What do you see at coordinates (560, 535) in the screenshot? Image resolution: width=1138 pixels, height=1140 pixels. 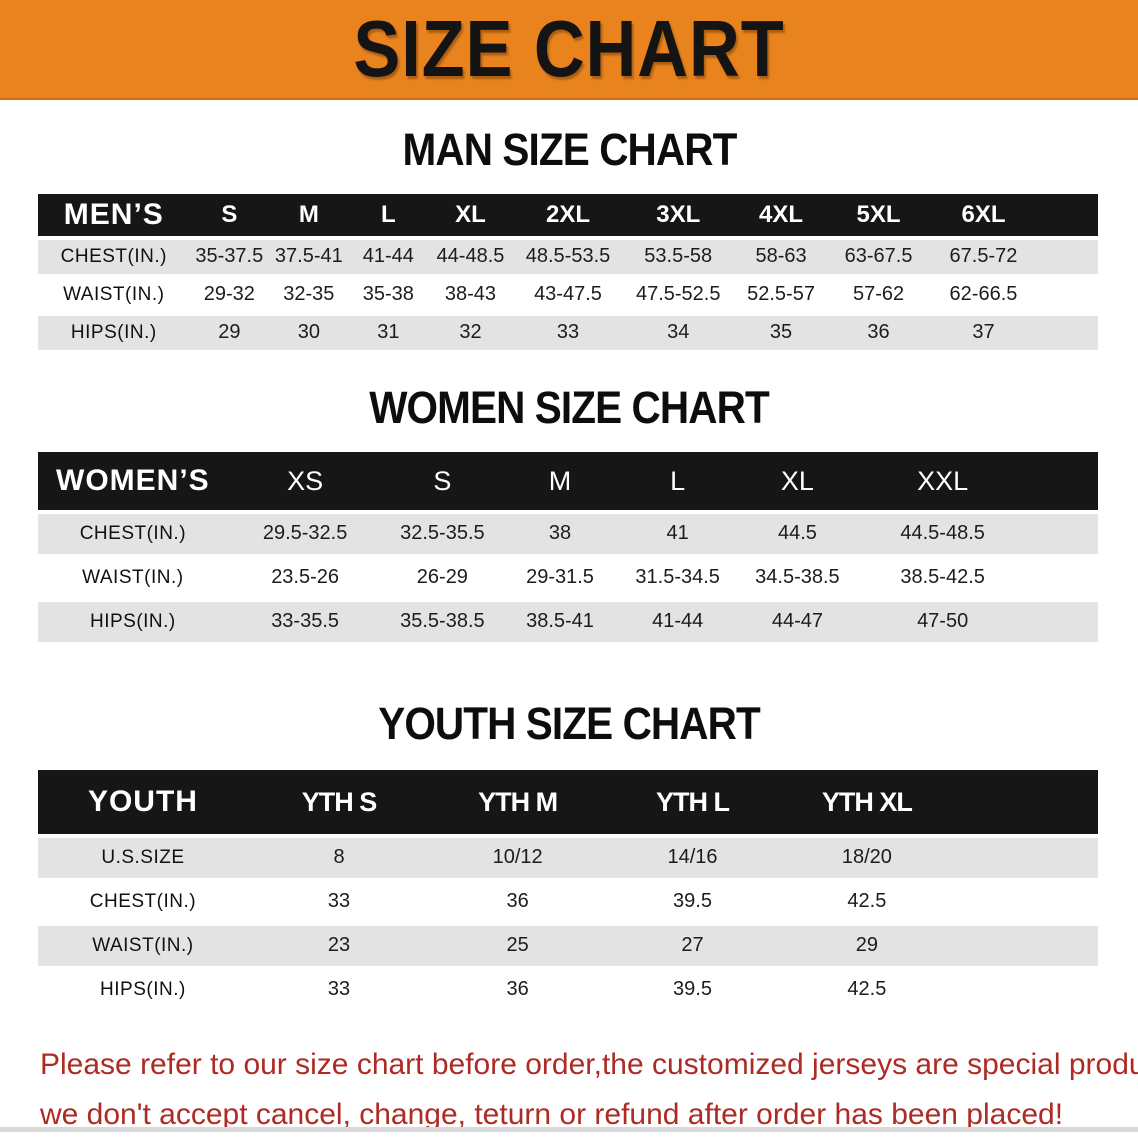 I see `value-cell: 38` at bounding box center [560, 535].